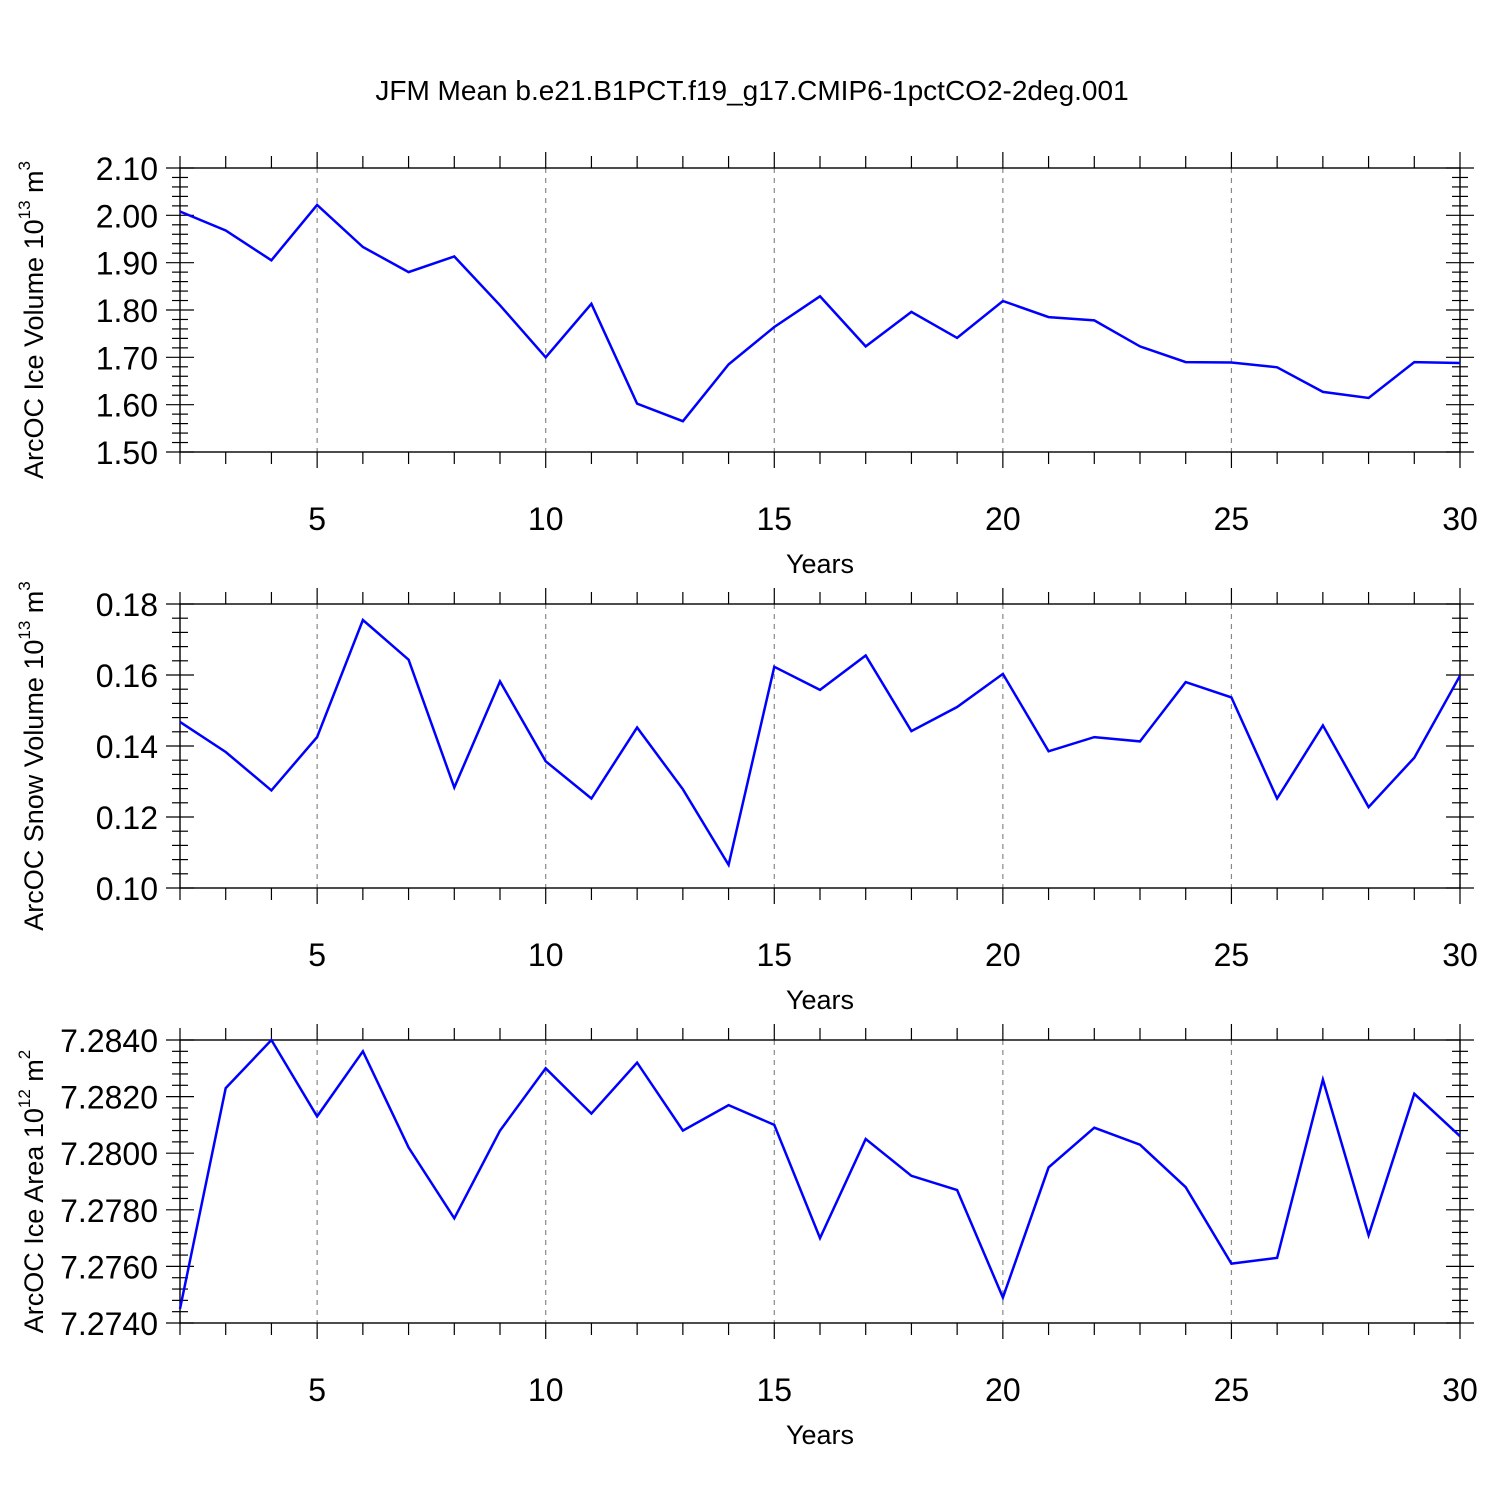 This screenshot has height=1500, width=1500. Describe the element at coordinates (109, 1267) in the screenshot. I see `y-tick-label: 7.2760` at that location.